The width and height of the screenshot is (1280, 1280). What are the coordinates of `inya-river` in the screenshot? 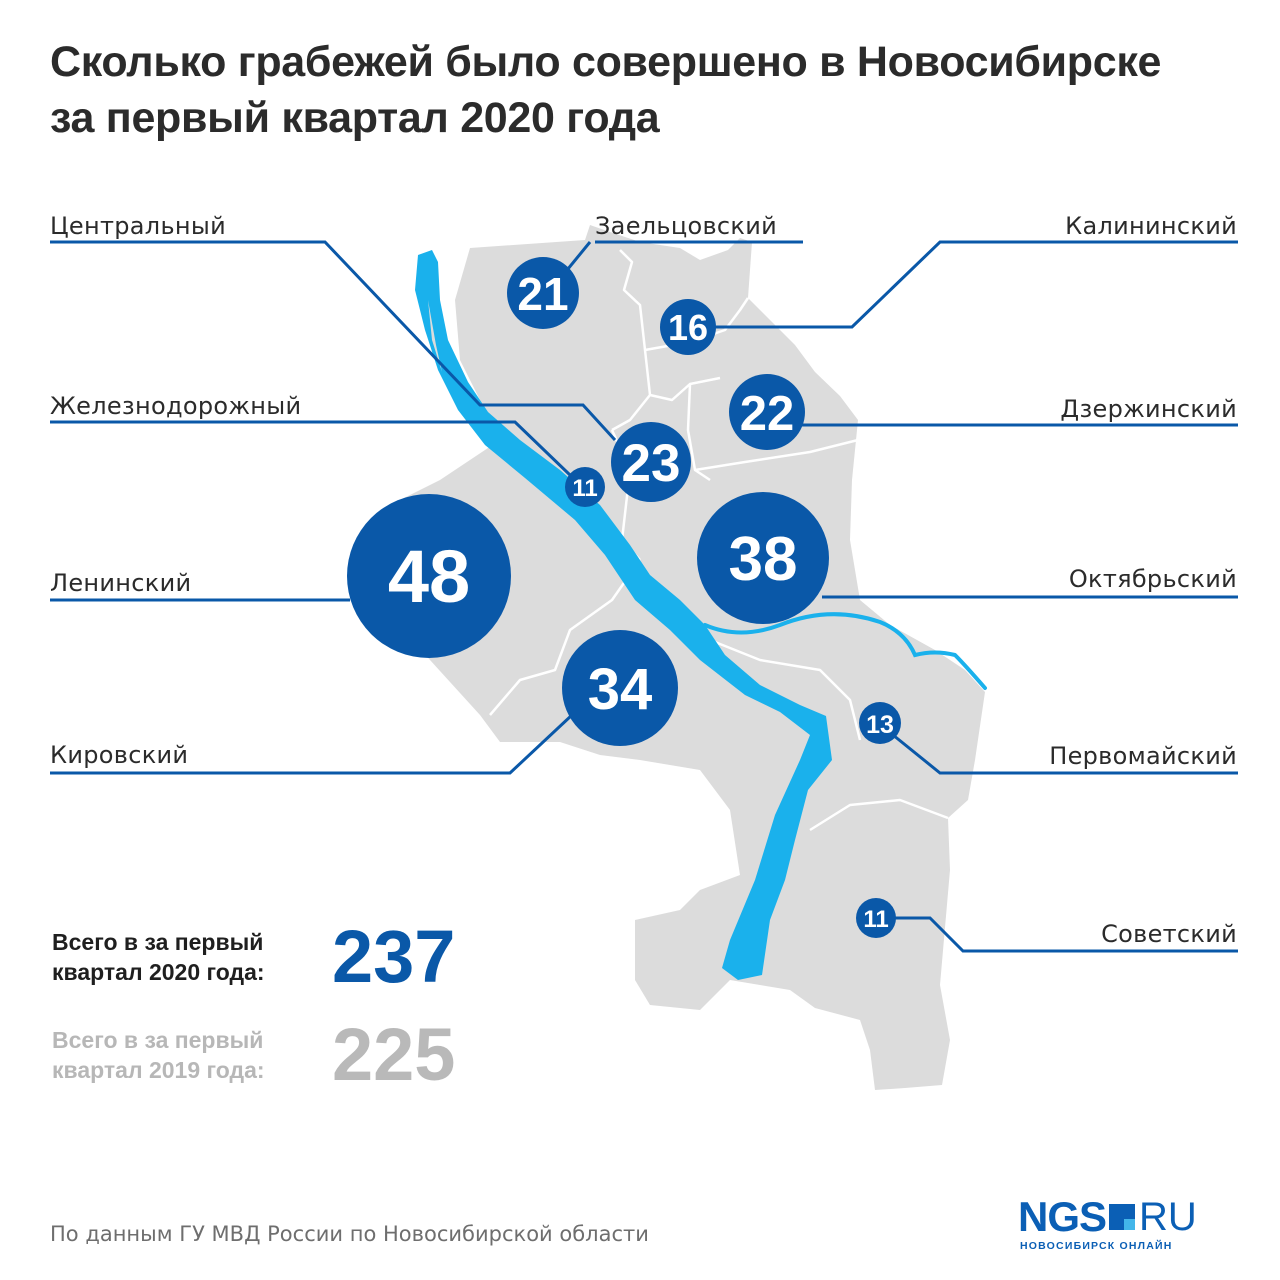 It's located at (845, 651).